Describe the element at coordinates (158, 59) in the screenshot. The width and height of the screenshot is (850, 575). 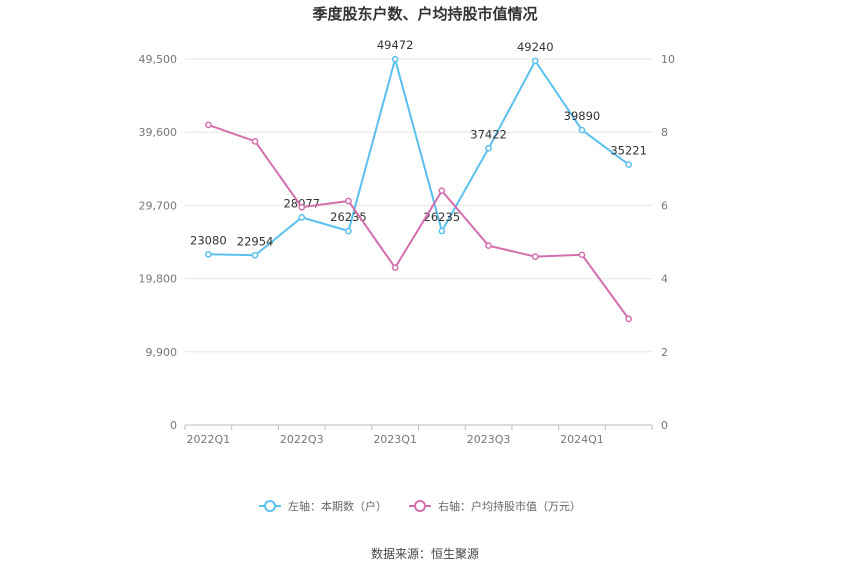
I see `y-left-tick-label: 49,500` at that location.